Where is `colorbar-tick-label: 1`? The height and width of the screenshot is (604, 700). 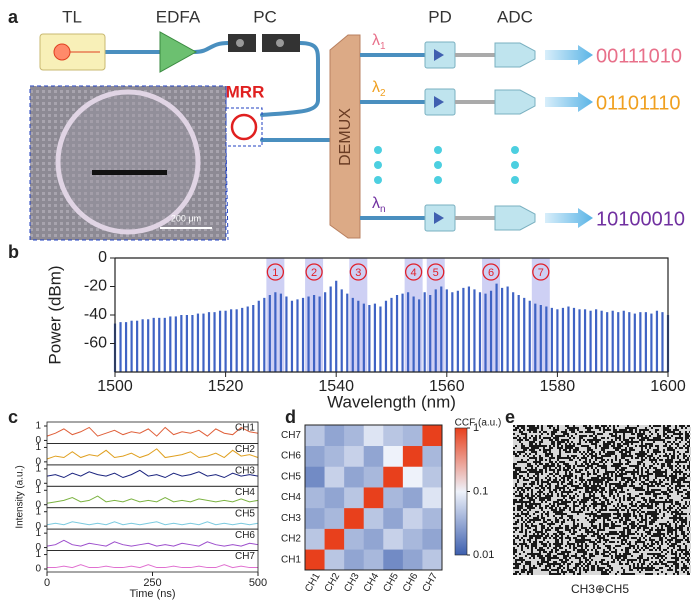
colorbar-tick-label: 1 is located at coordinates (476, 428).